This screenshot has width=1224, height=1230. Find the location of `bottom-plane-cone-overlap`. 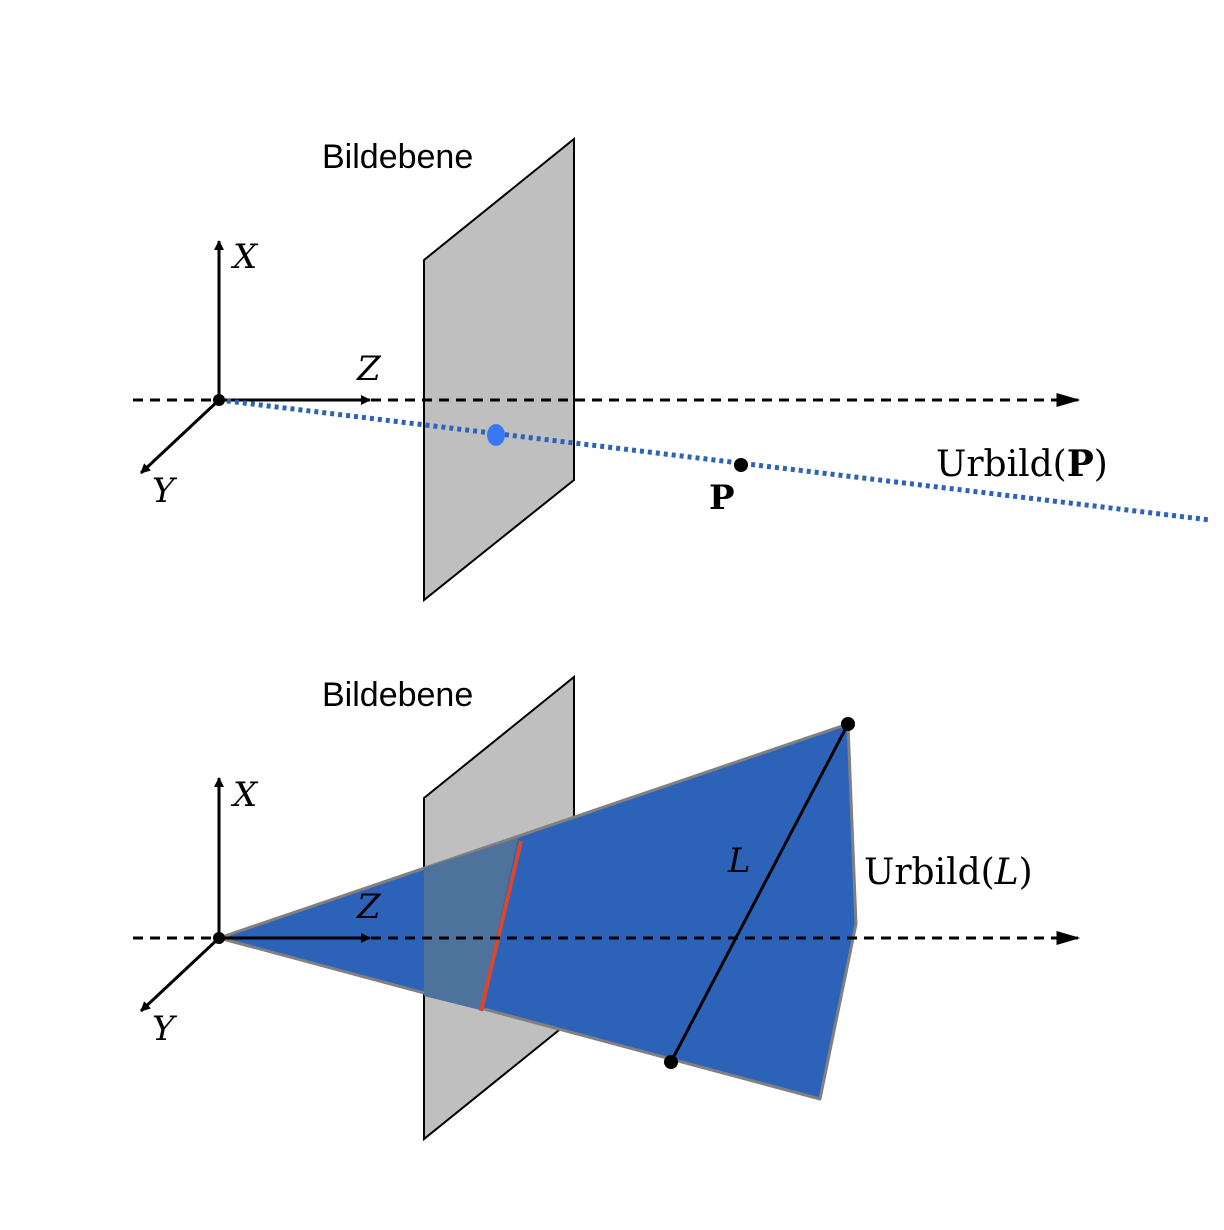

bottom-plane-cone-overlap is located at coordinates (471, 924).